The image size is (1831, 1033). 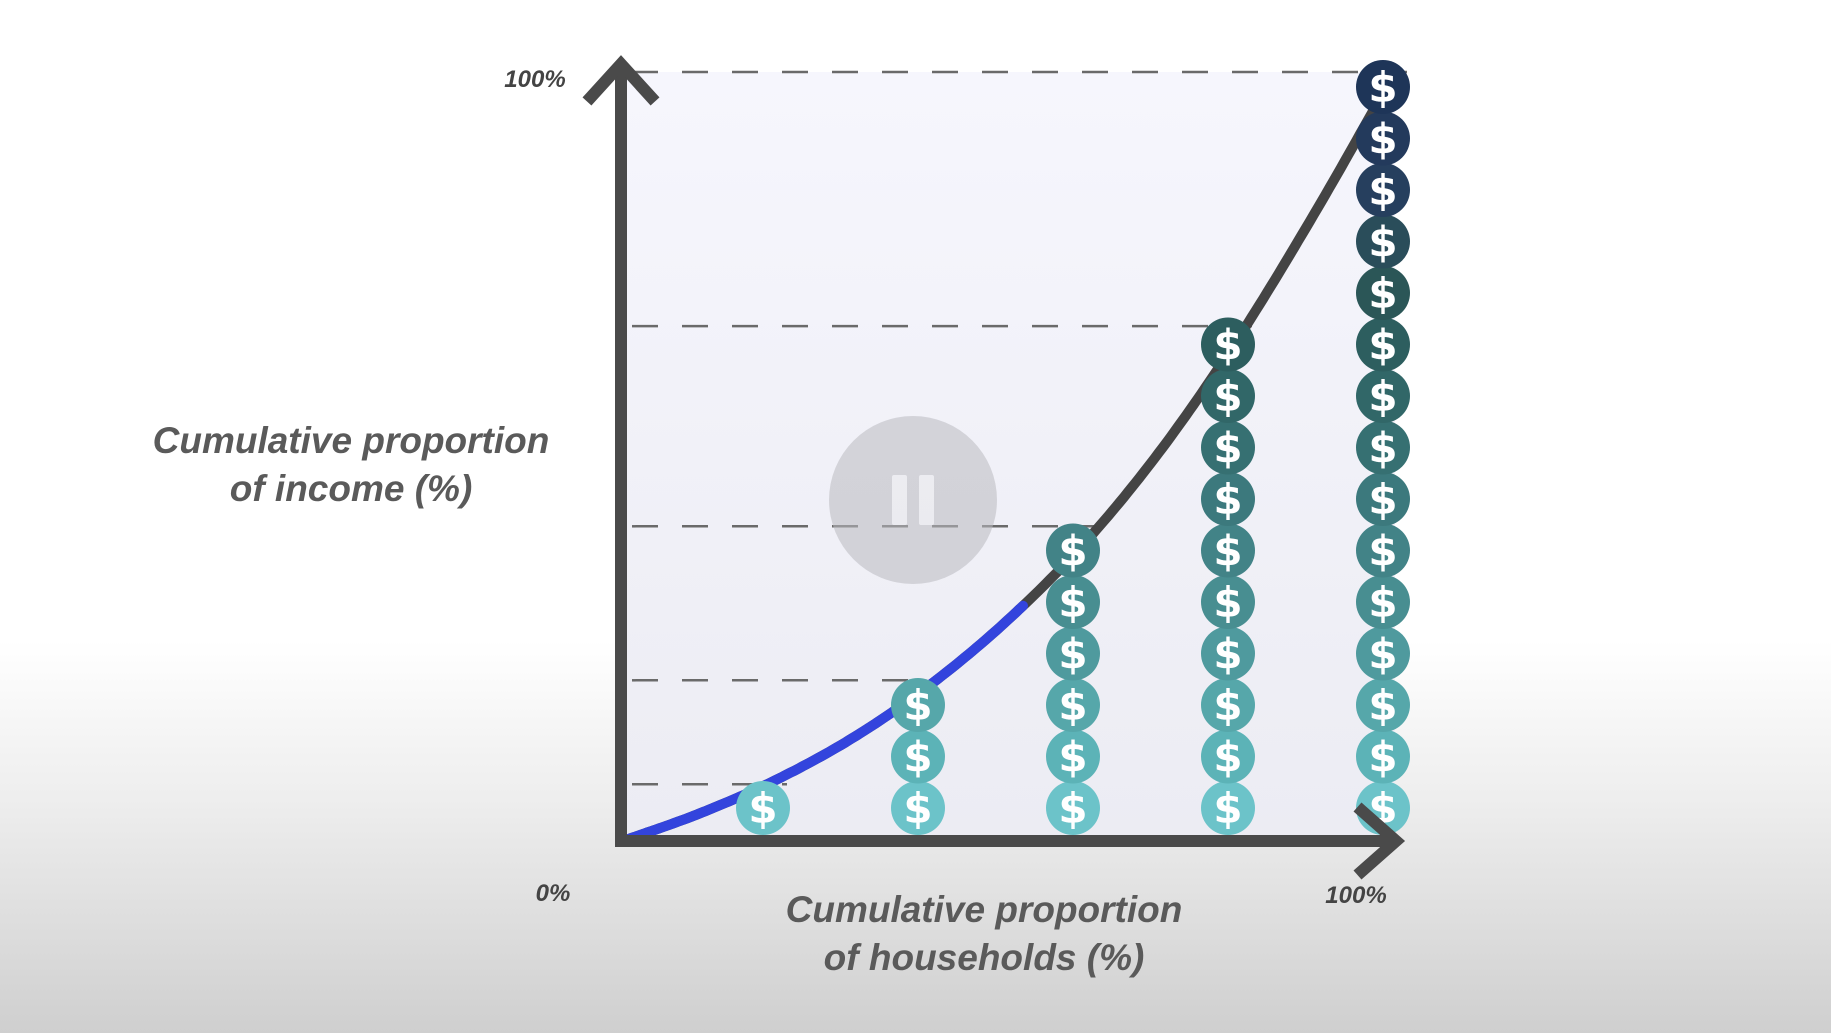 I want to click on x-axis-arrowhead, so click(x=1379, y=841).